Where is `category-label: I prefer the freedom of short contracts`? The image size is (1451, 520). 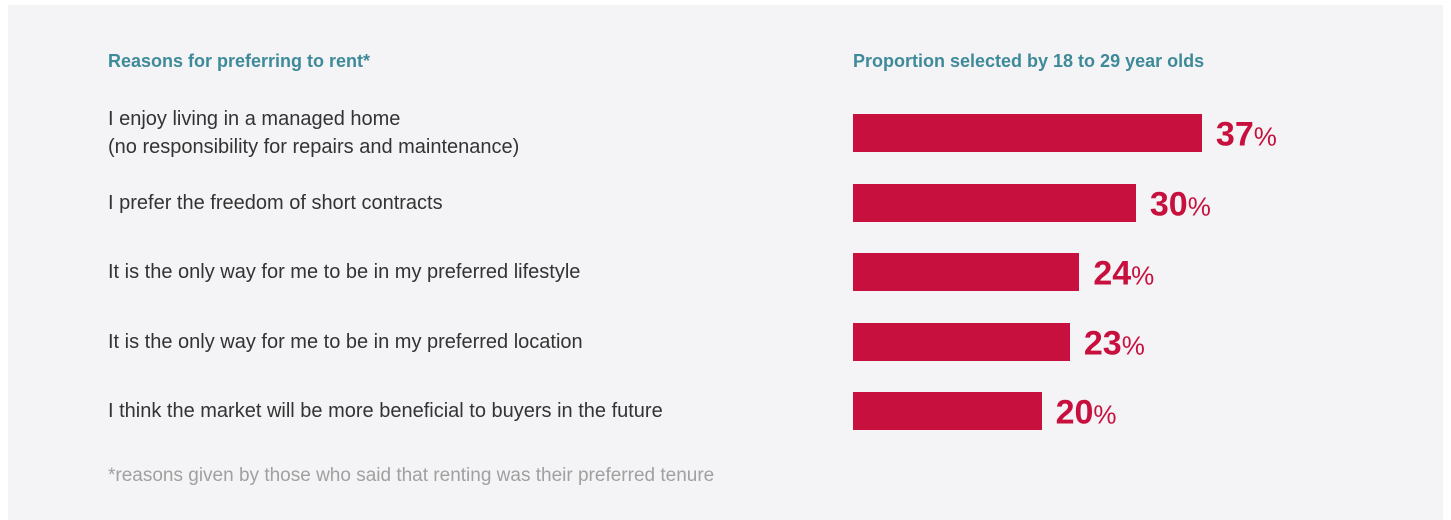
category-label: I prefer the freedom of short contracts is located at coordinates (275, 202).